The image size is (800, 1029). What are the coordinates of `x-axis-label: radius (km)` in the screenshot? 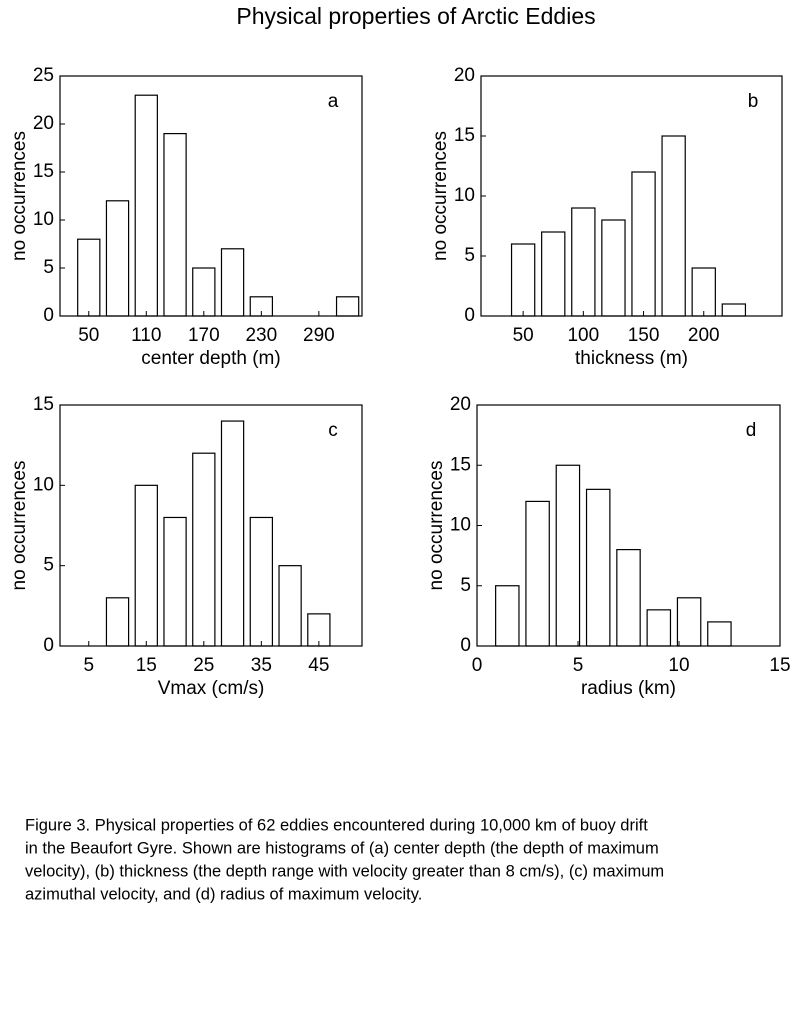 It's located at (628, 688).